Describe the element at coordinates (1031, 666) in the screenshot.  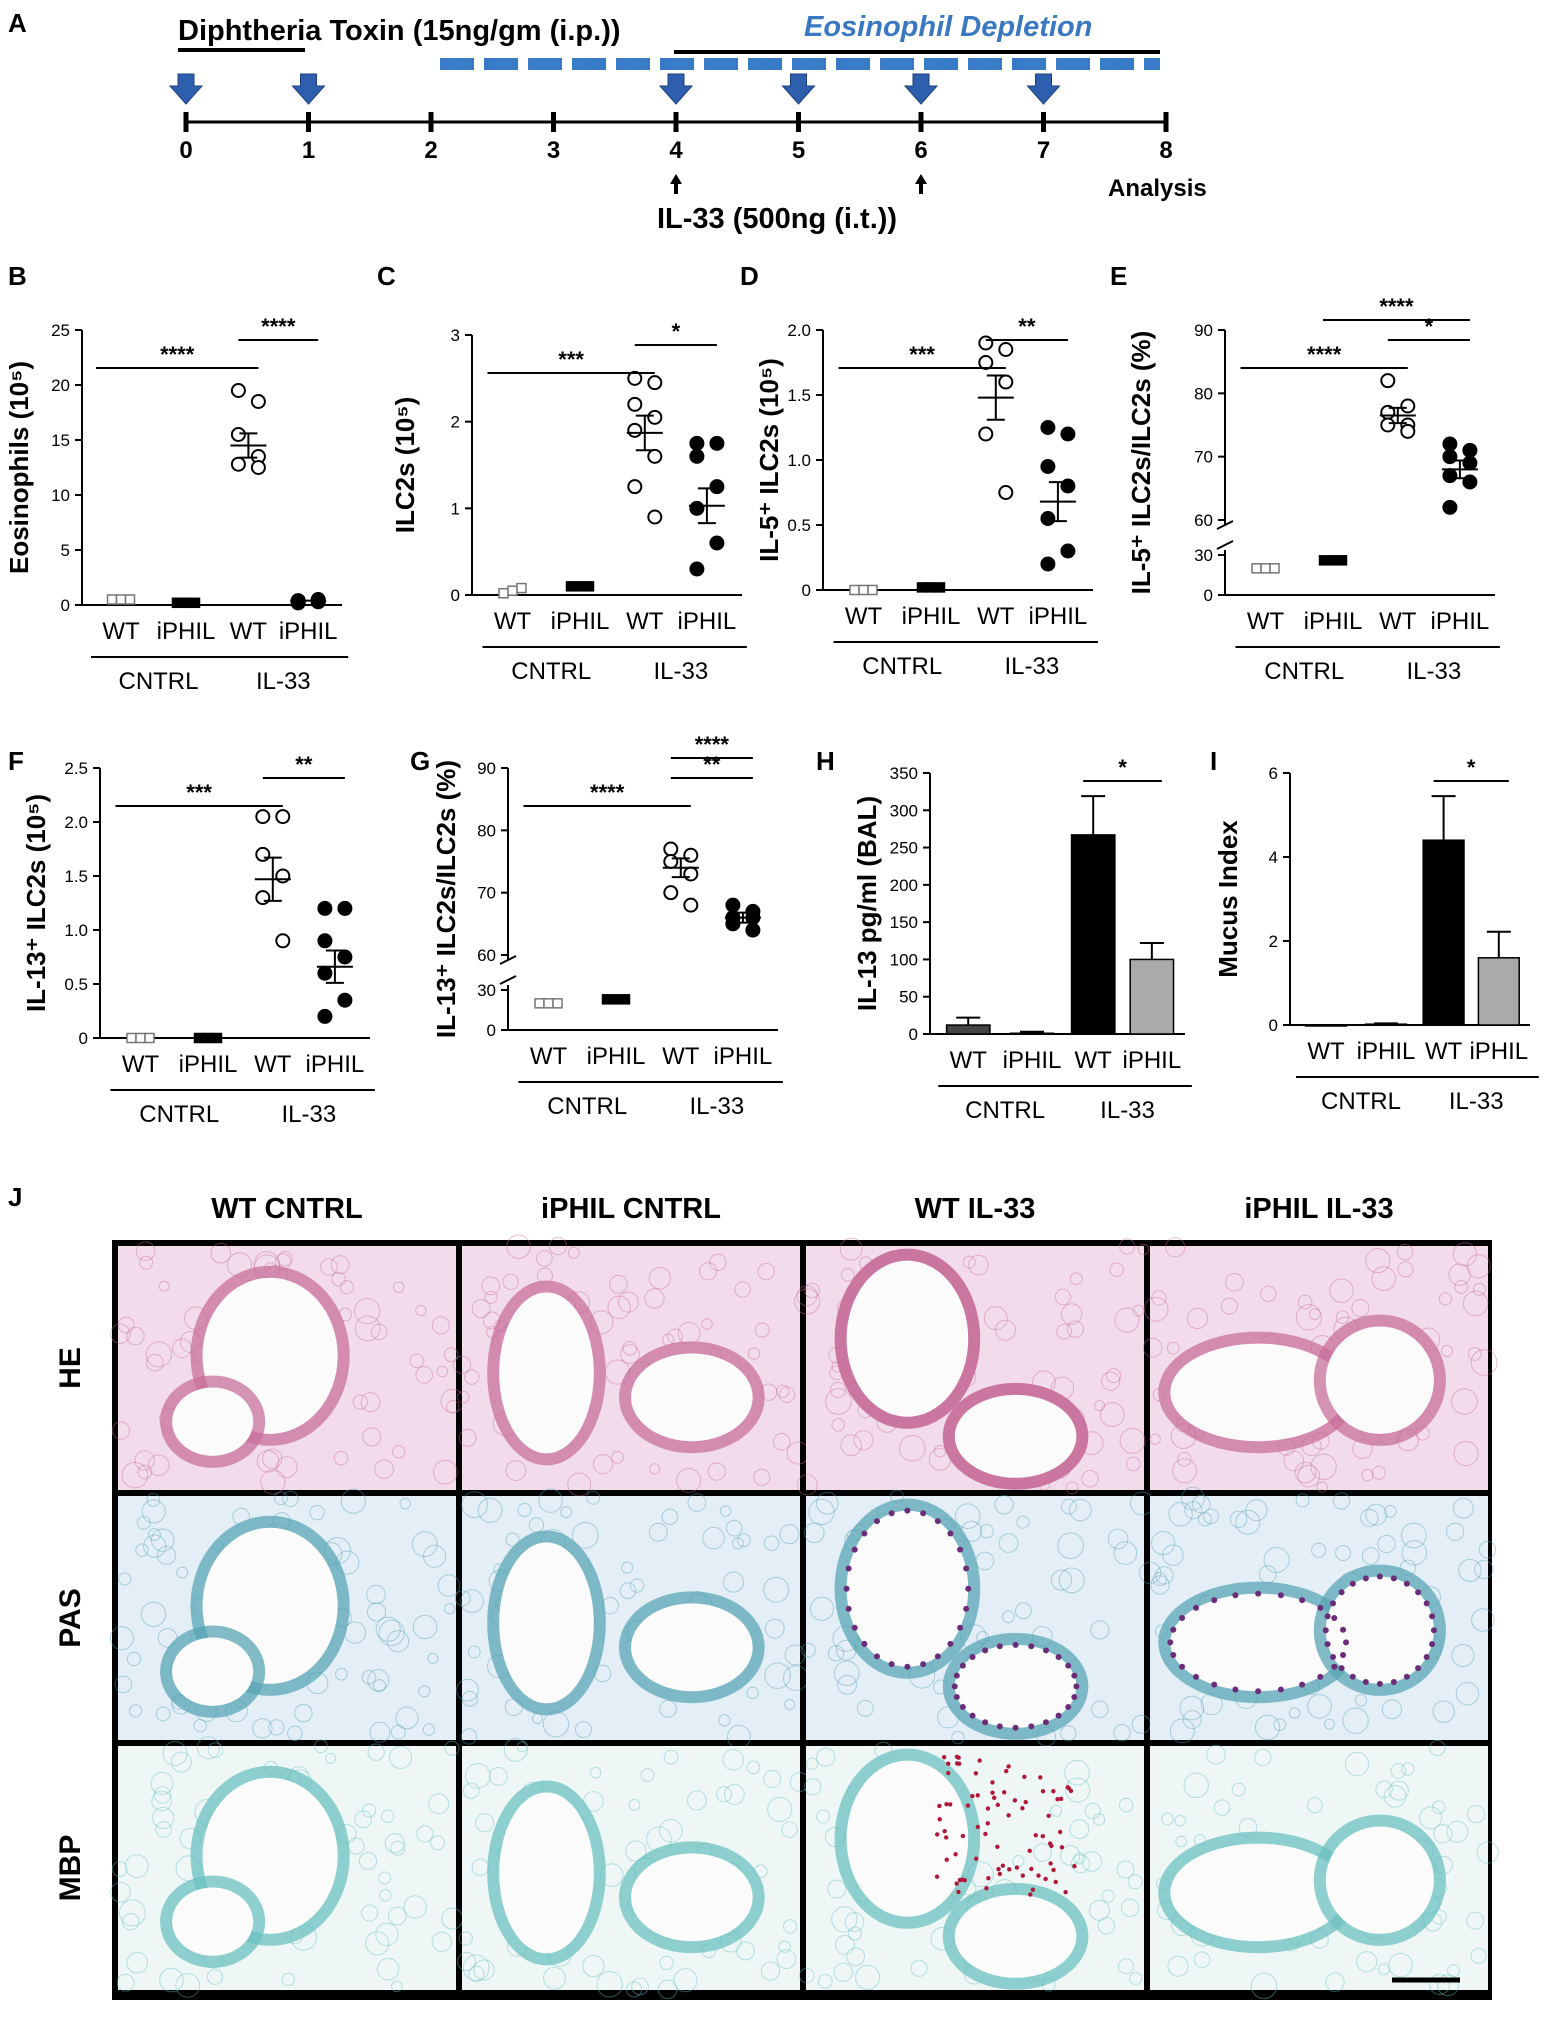
I see `condition-label: IL-33` at that location.